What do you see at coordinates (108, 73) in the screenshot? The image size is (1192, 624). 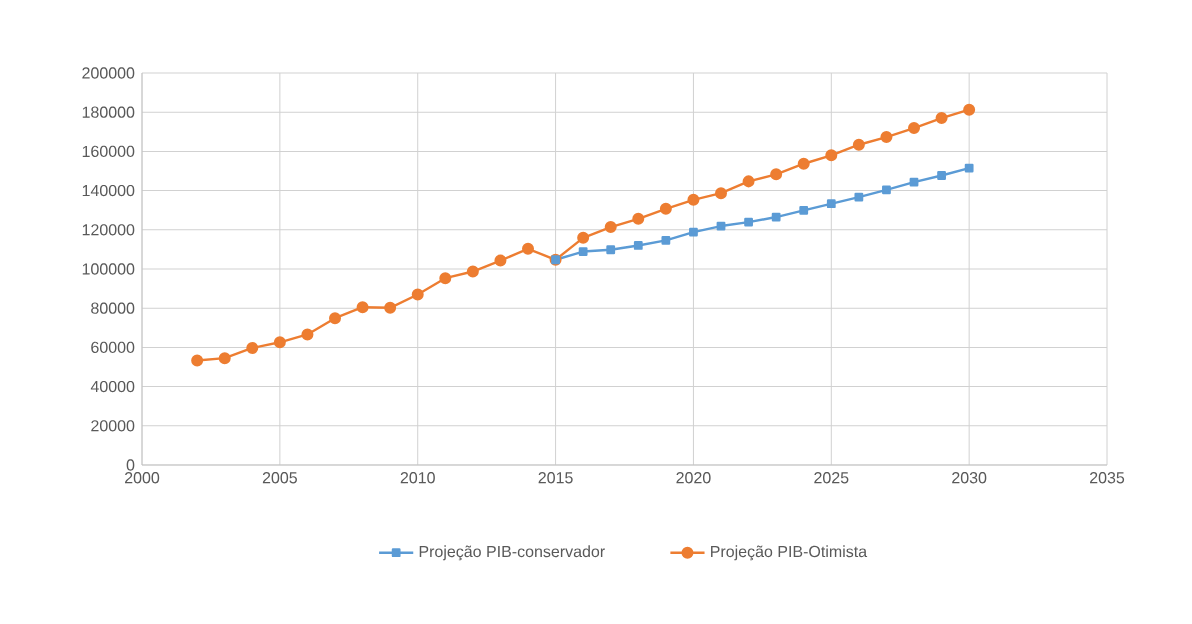 I see `y-tick-label: 200000` at bounding box center [108, 73].